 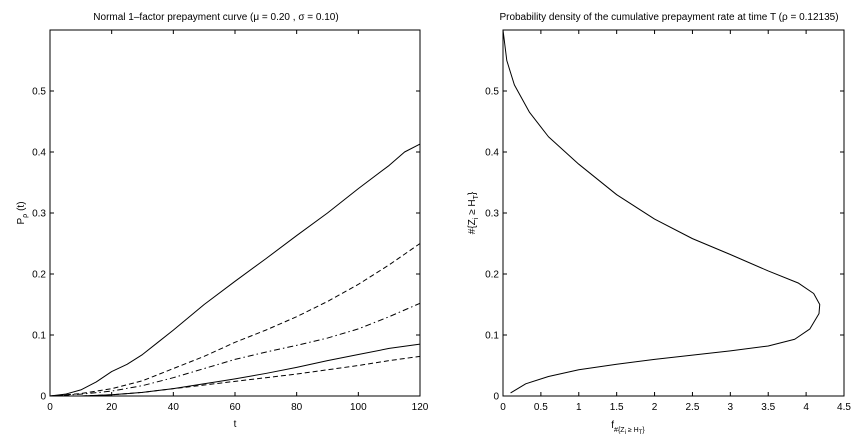 What do you see at coordinates (541, 407) in the screenshot?
I see `x-tick-label: 0.5` at bounding box center [541, 407].